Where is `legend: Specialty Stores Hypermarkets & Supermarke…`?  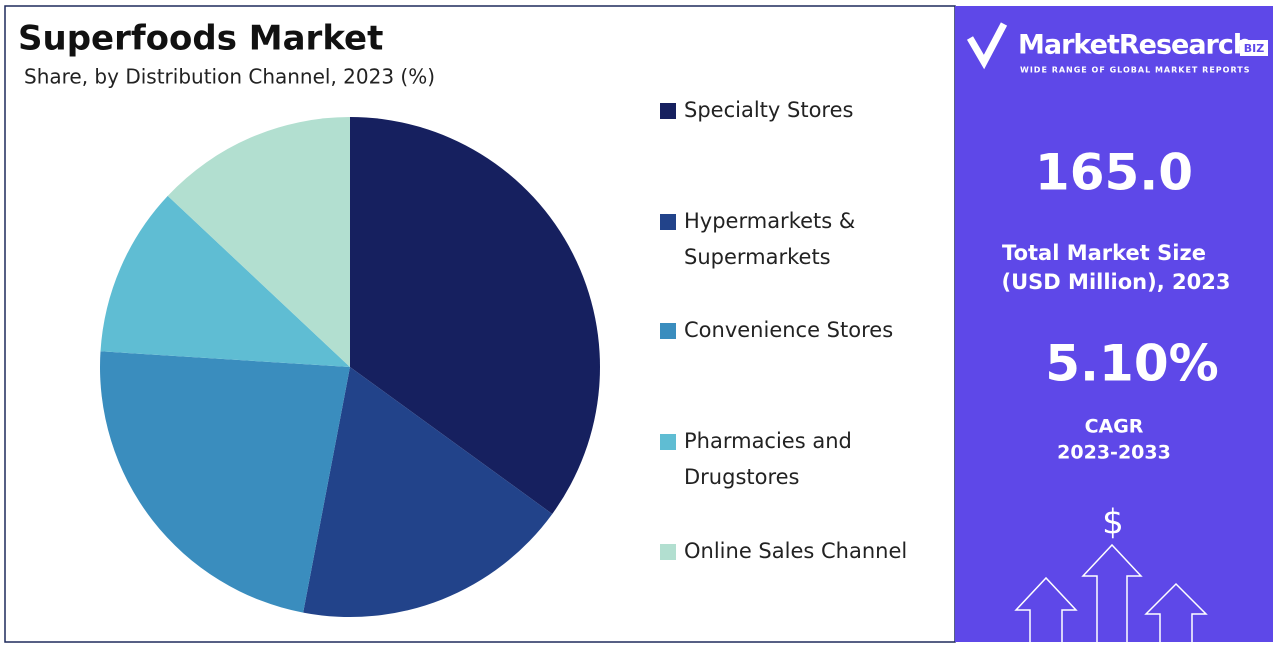
legend: Specialty Stores Hypermarkets & Supermarke… is located at coordinates (783, 330).